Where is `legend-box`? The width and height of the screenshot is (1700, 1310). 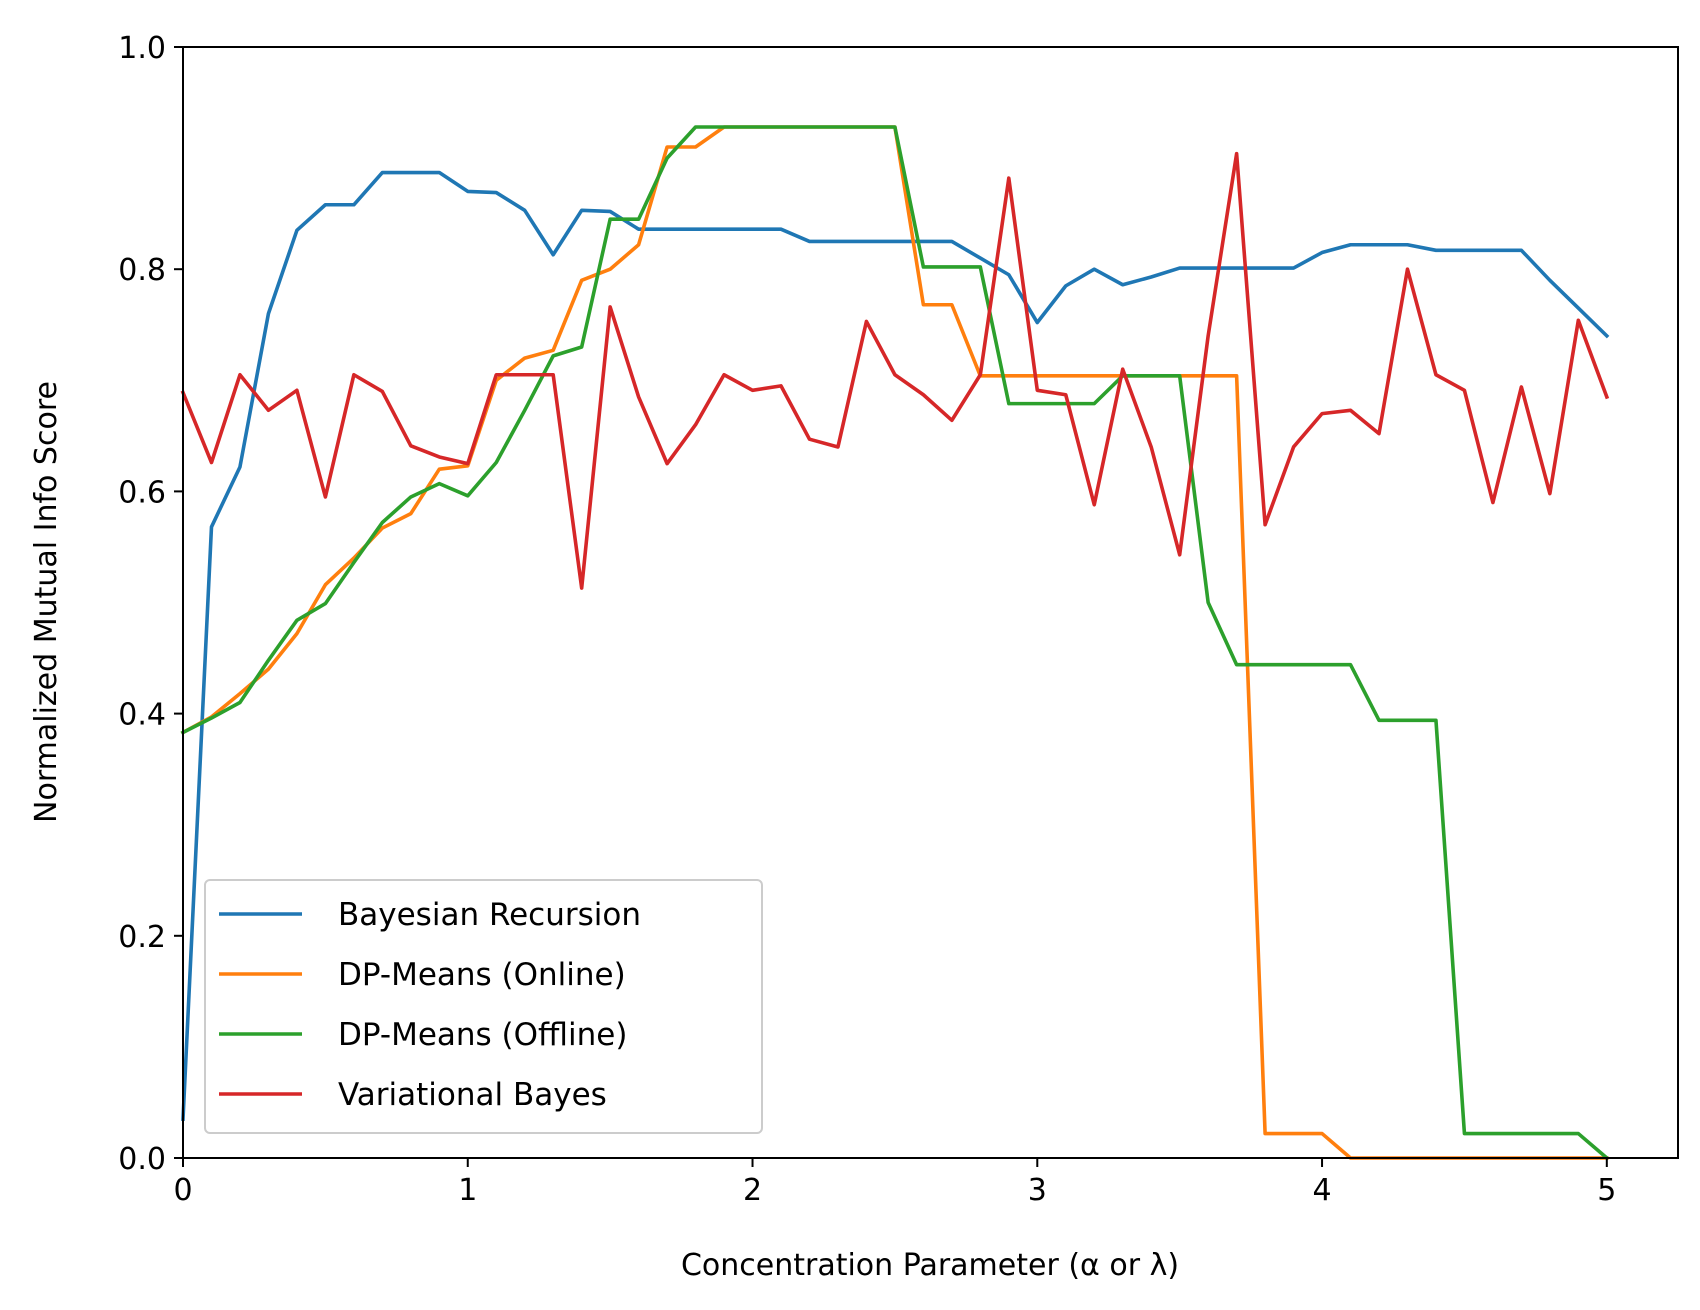
legend-box is located at coordinates (483, 1006).